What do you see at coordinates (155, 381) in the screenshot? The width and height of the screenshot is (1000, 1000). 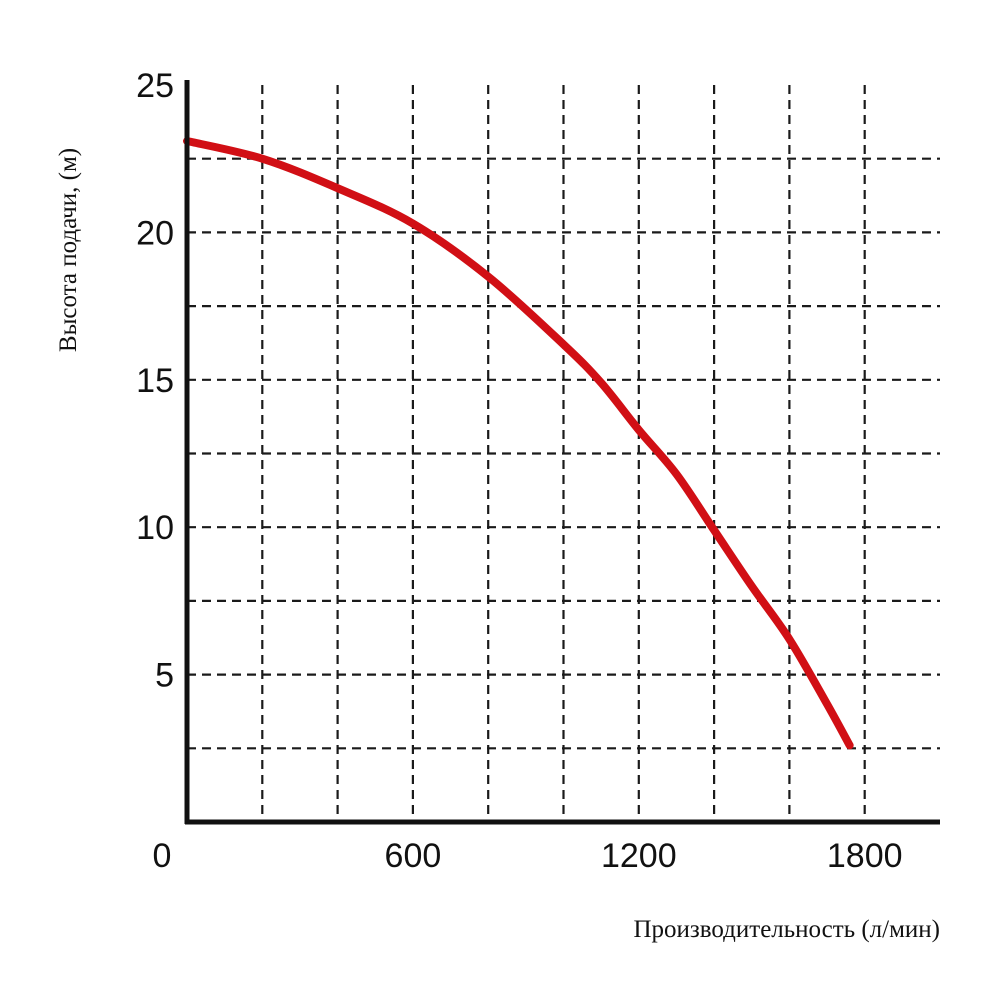 I see `y-tick-label: 15` at bounding box center [155, 381].